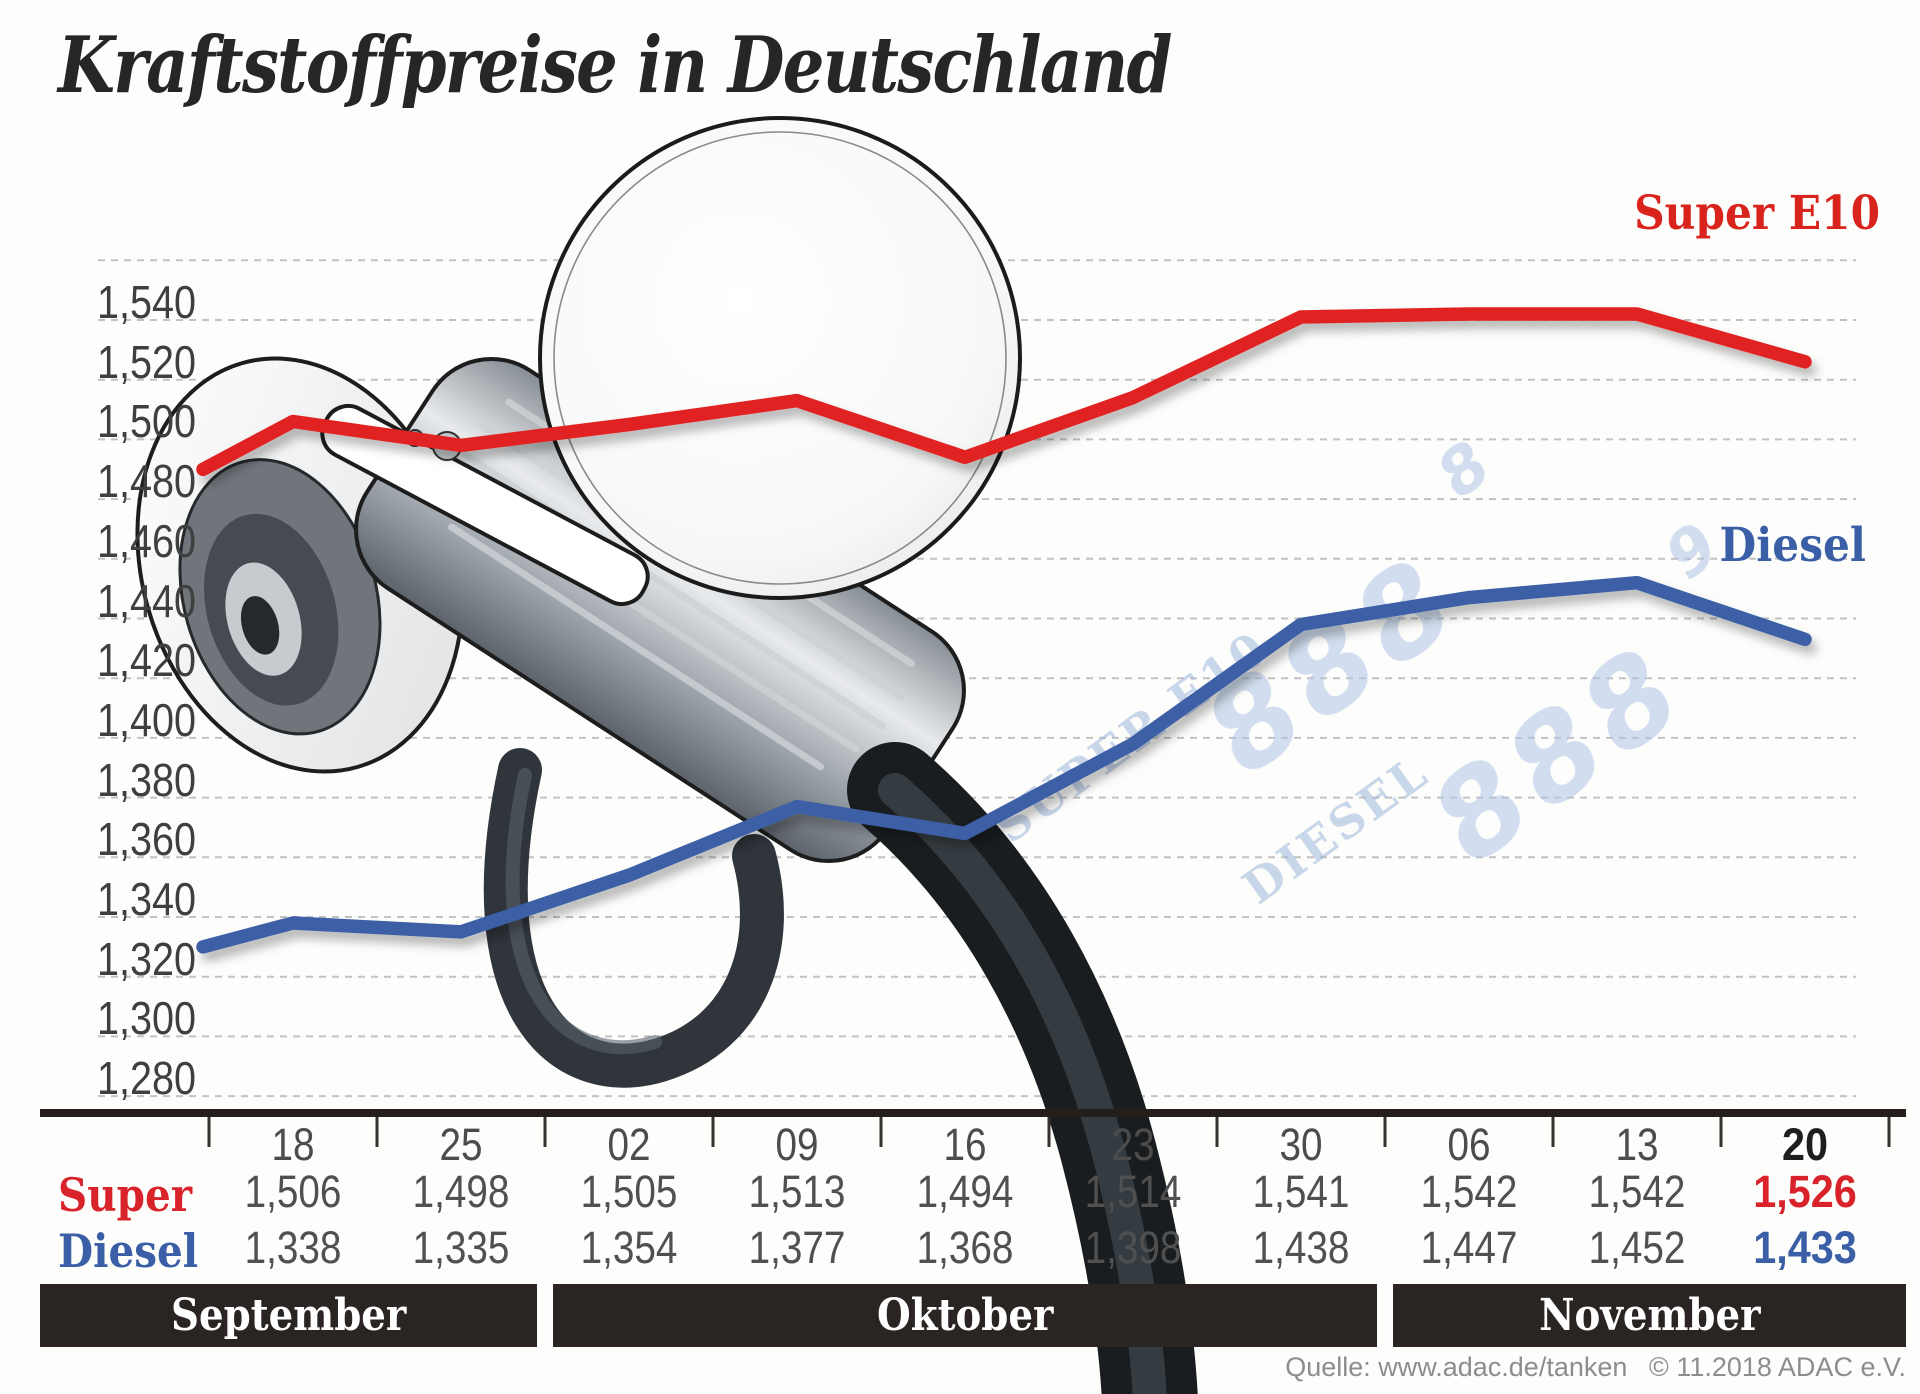  I want to click on table-cell-diesel: 1,452, so click(1637, 1247).